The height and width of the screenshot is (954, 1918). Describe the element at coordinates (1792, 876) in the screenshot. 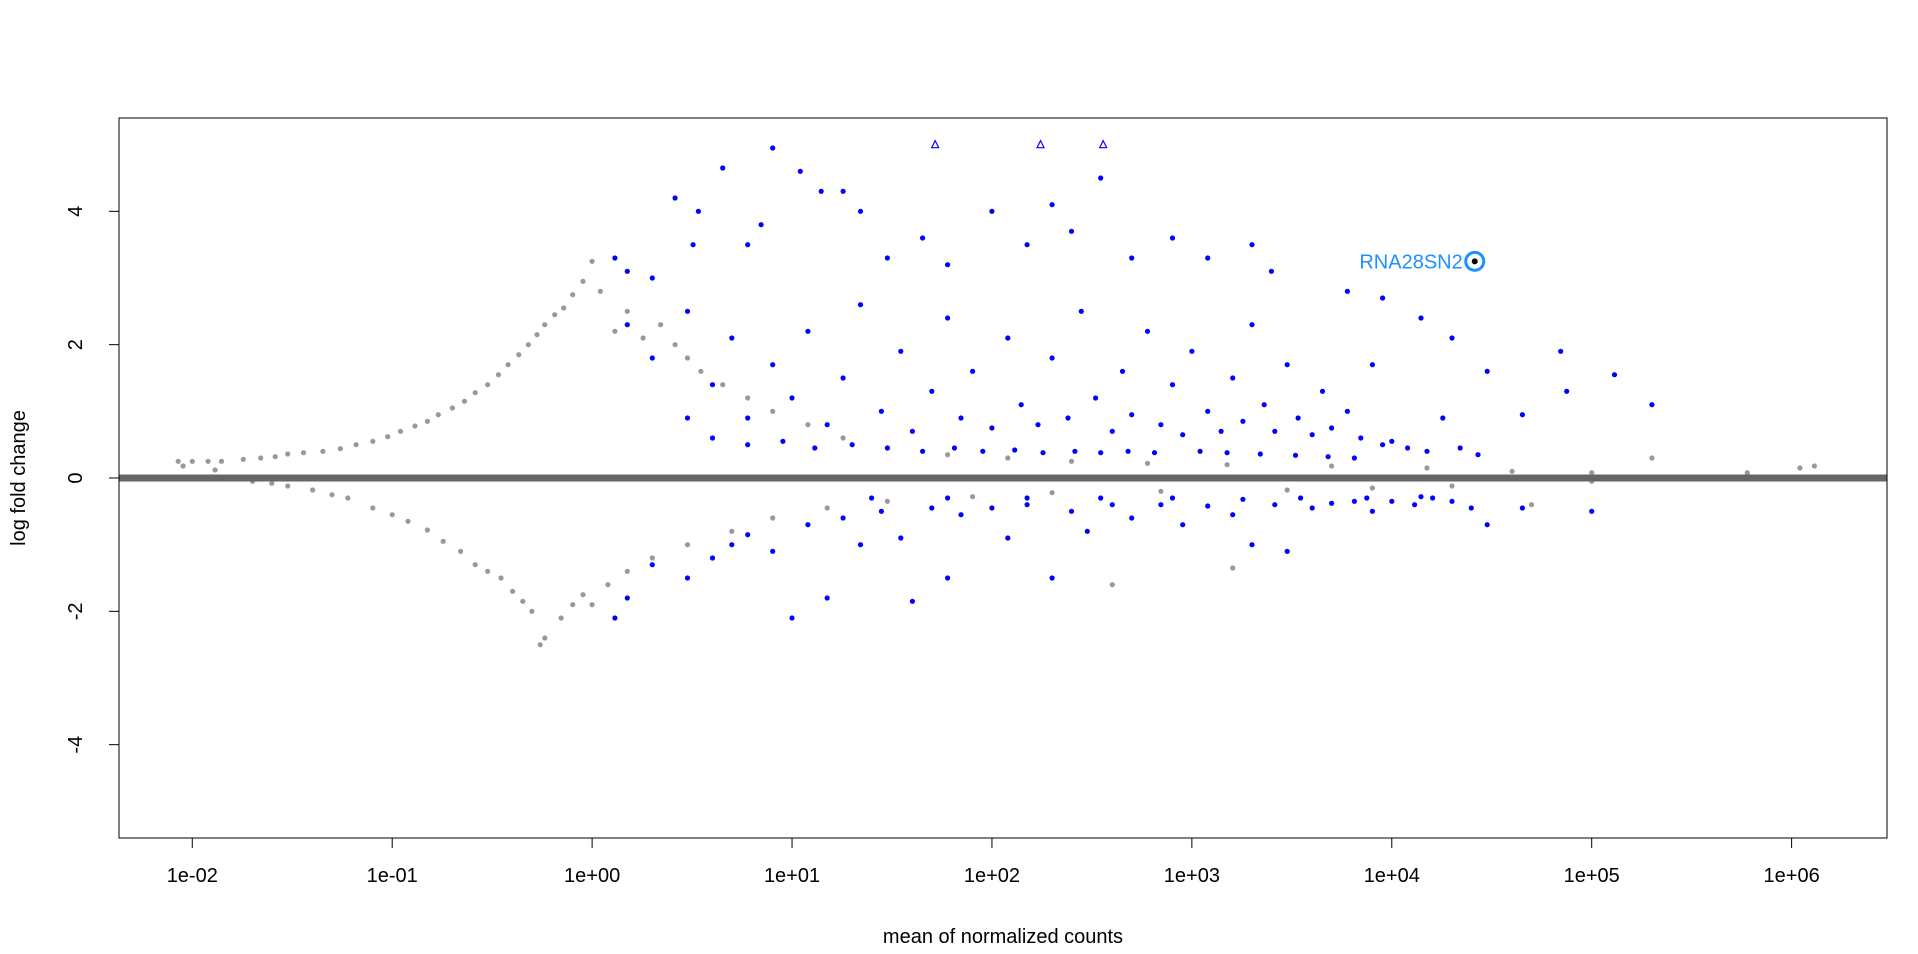

I see `x-tick-label: 1e+06` at that location.